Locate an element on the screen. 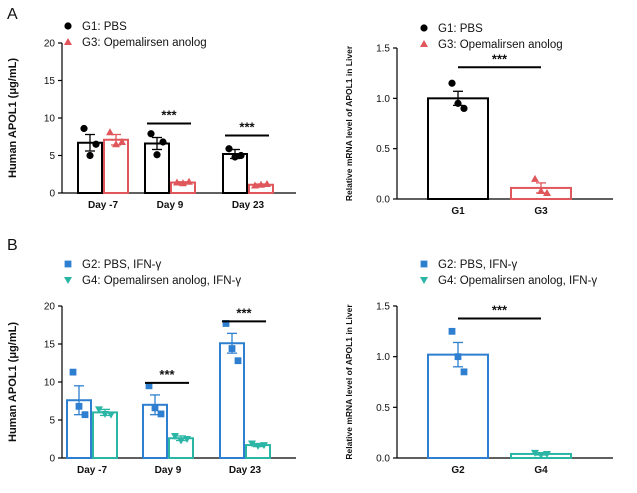 Image resolution: width=637 pixels, height=493 pixels. x-tick-label: G2 is located at coordinates (458, 470).